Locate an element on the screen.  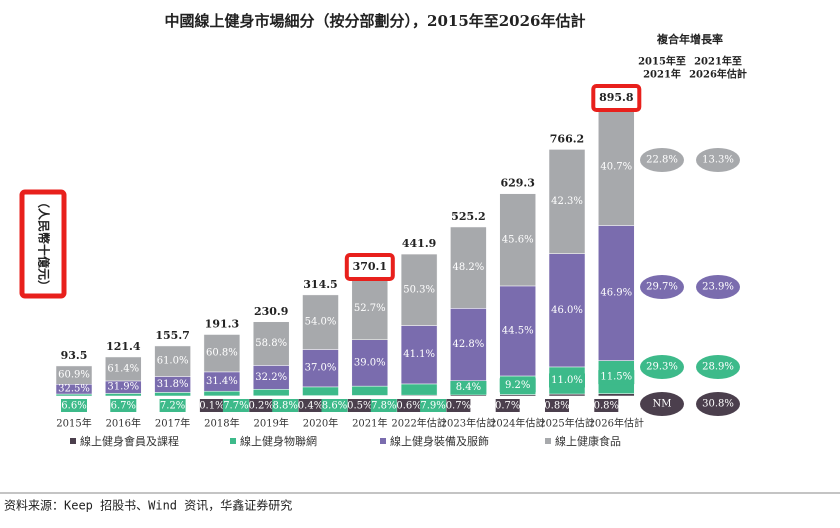
value-label: 7.8% is located at coordinates (383, 406).